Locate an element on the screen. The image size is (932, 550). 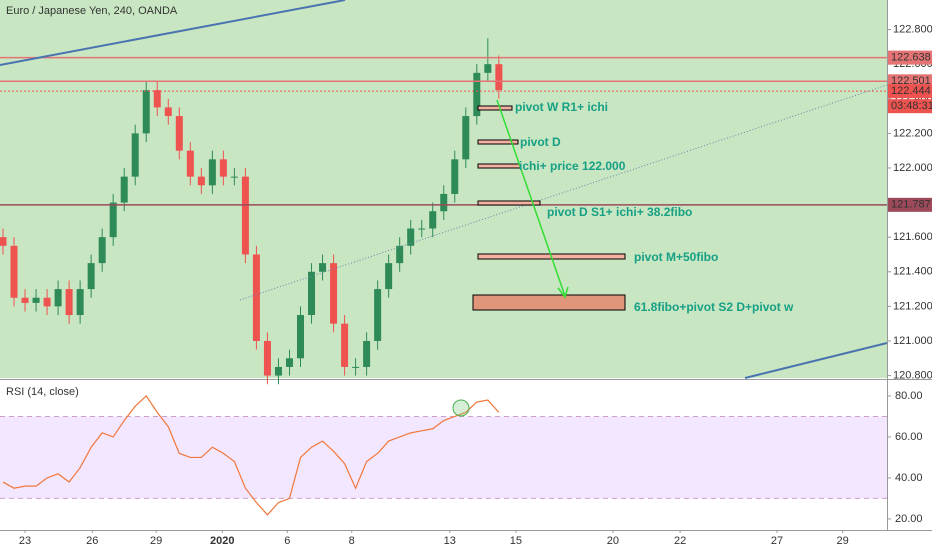
rsi-line is located at coordinates (251, 455).